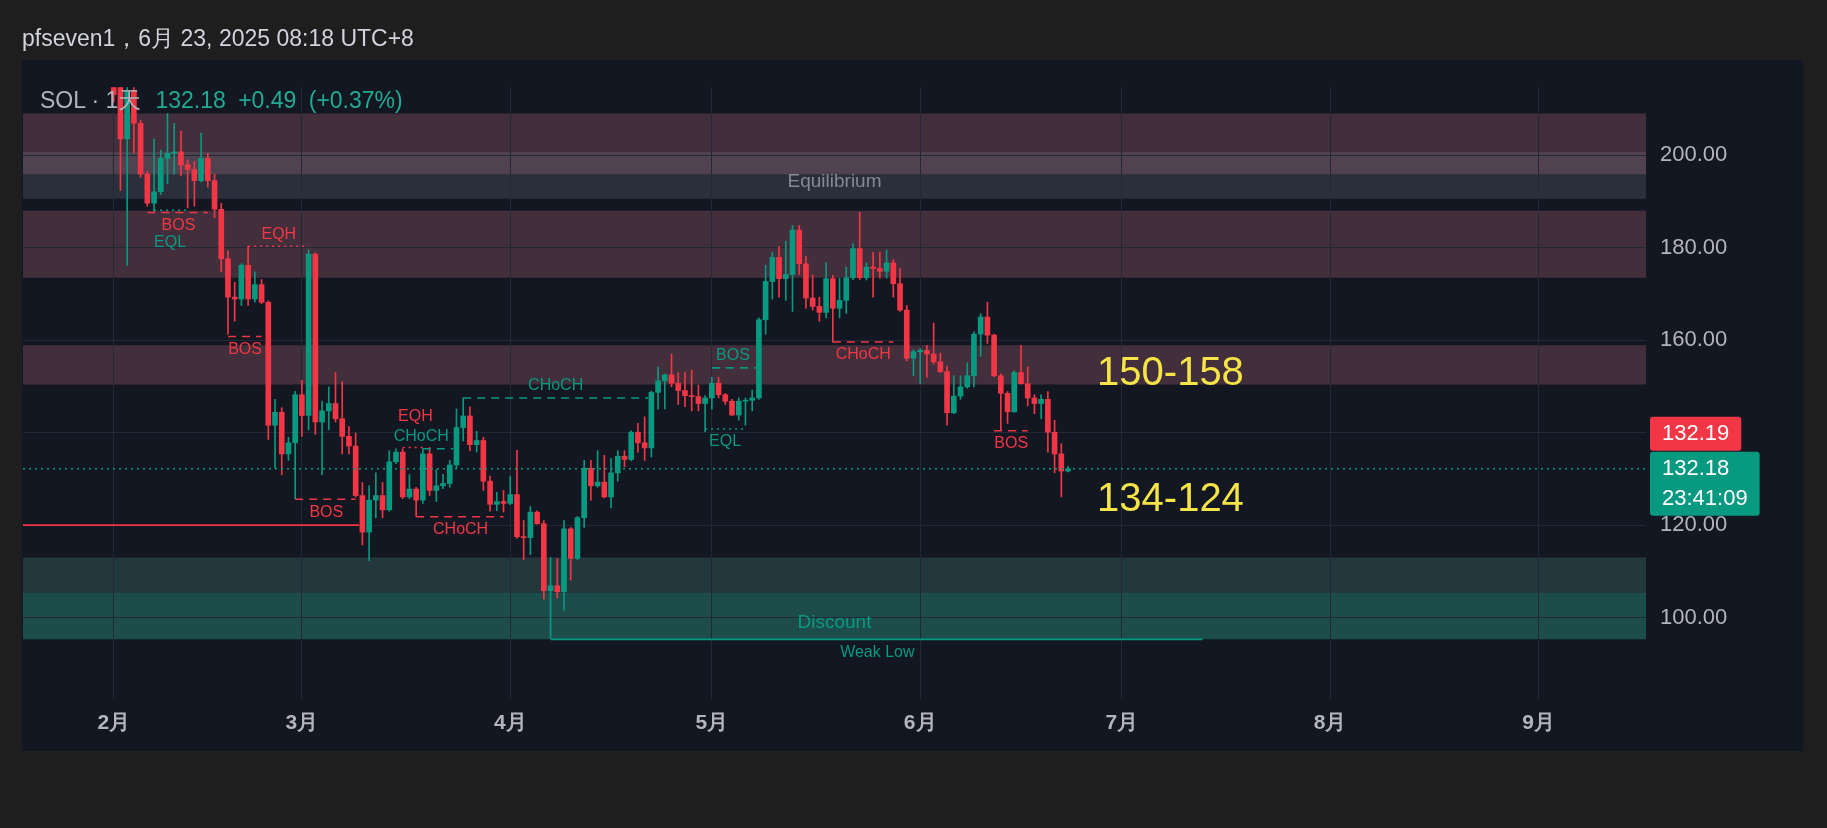 Image resolution: width=1827 pixels, height=828 pixels. Describe the element at coordinates (1122, 722) in the screenshot. I see `x-tick-label: 7月` at that location.